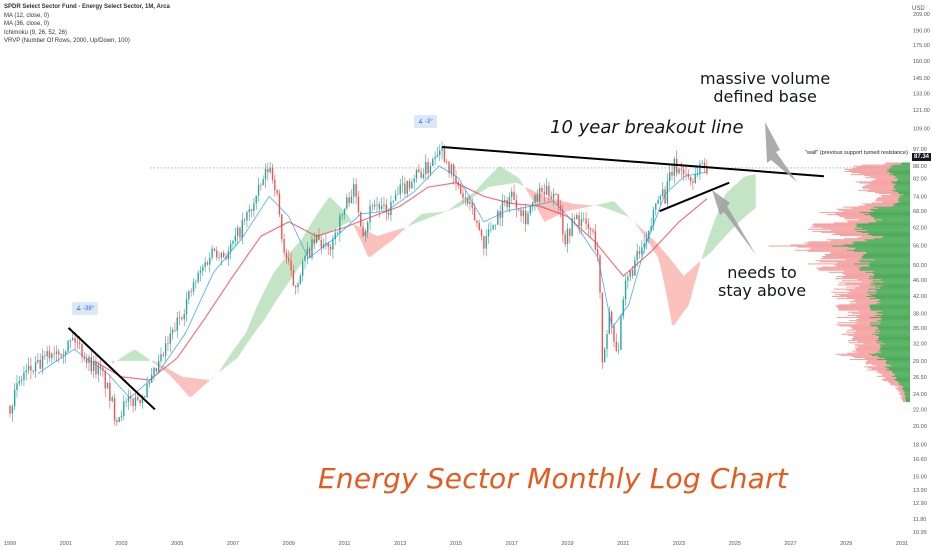 Image resolution: width=932 pixels, height=550 pixels. I want to click on price-tick-label: 29.00, so click(920, 362).